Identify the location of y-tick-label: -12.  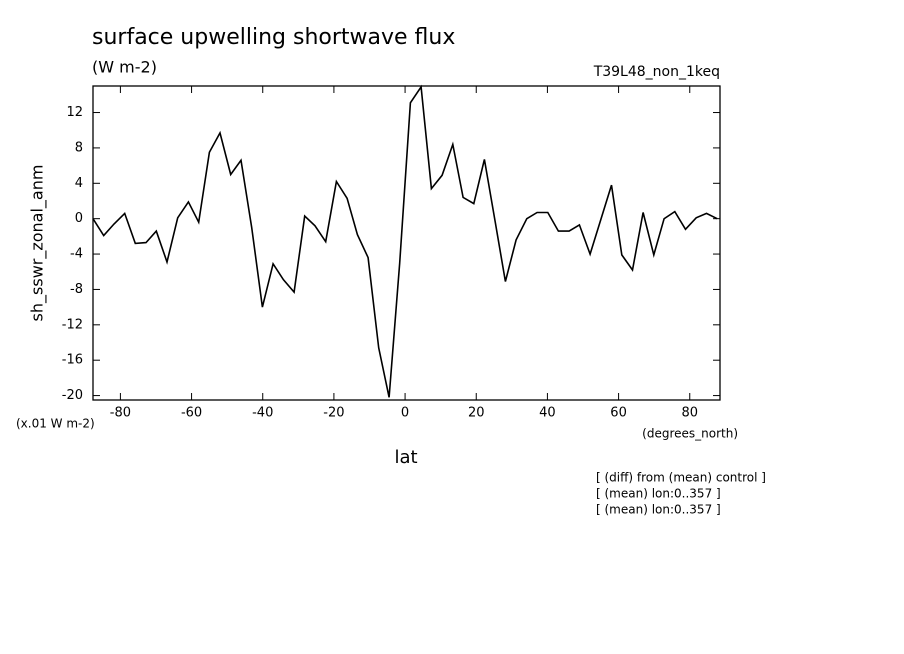
(72, 324).